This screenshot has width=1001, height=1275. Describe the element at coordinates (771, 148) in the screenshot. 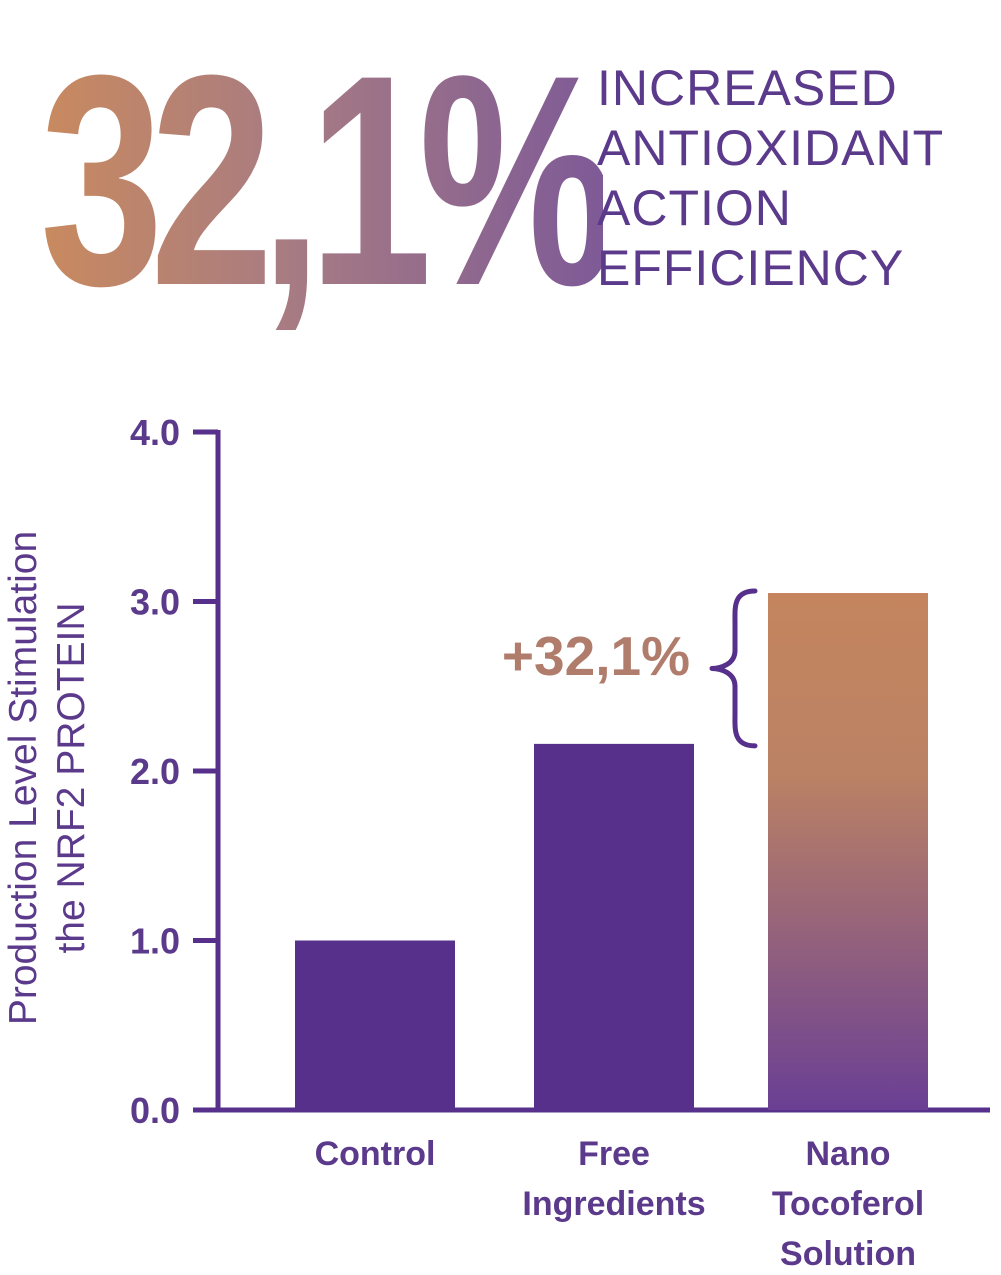

I see `headline-line-2: ANTIOXIDANT` at that location.